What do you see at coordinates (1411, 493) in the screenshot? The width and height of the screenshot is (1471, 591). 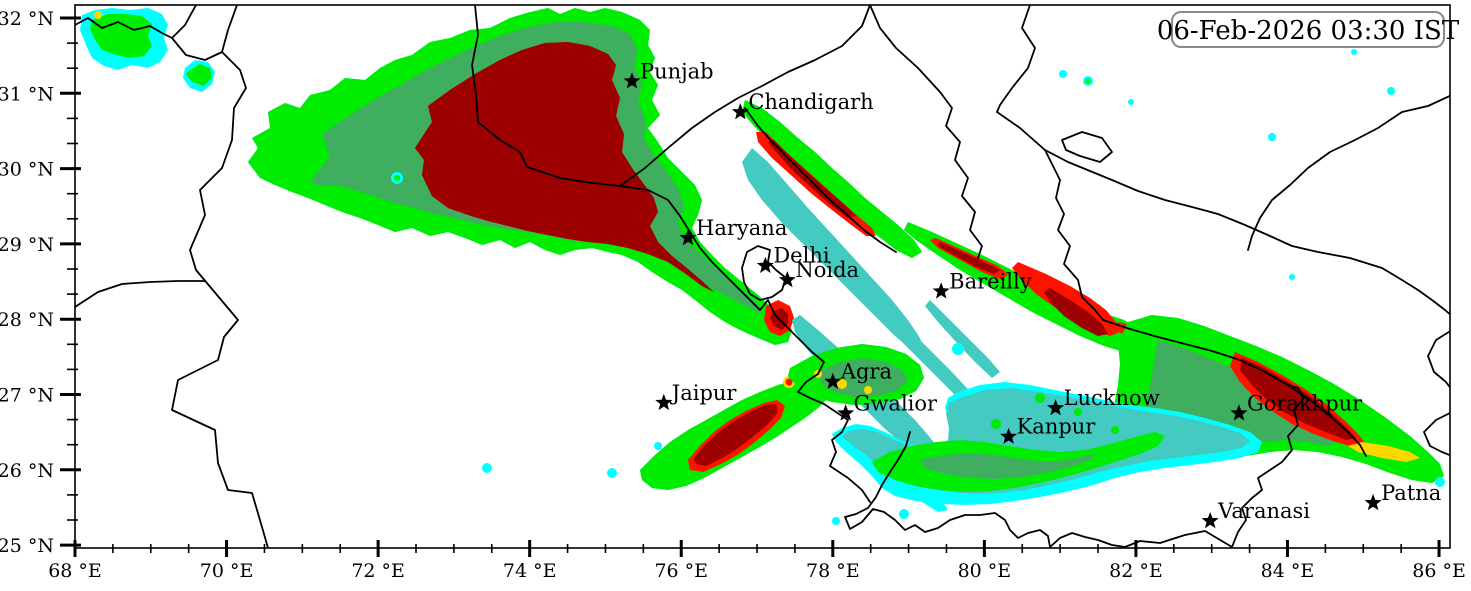 I see `city-label: Patna` at bounding box center [1411, 493].